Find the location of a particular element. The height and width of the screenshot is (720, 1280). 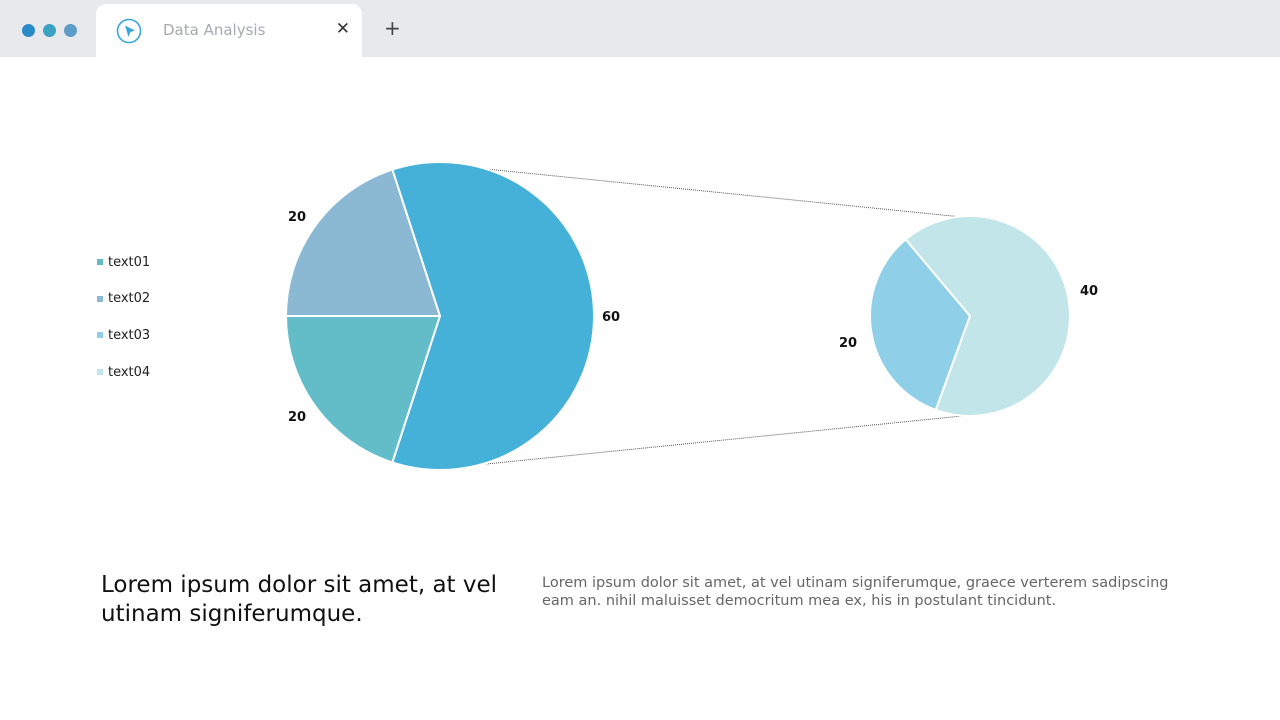

legend-item: text01 is located at coordinates (123, 262).